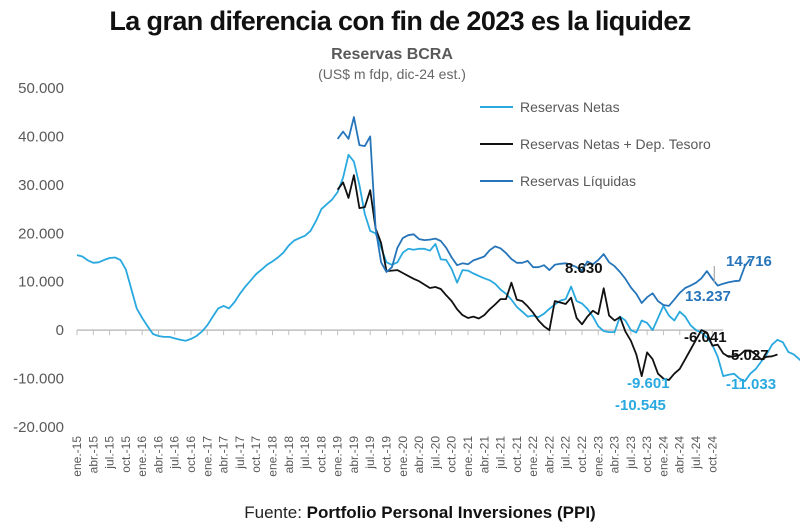 The height and width of the screenshot is (531, 800). Describe the element at coordinates (501, 453) in the screenshot. I see `x-tick-label: jul.-21` at that location.